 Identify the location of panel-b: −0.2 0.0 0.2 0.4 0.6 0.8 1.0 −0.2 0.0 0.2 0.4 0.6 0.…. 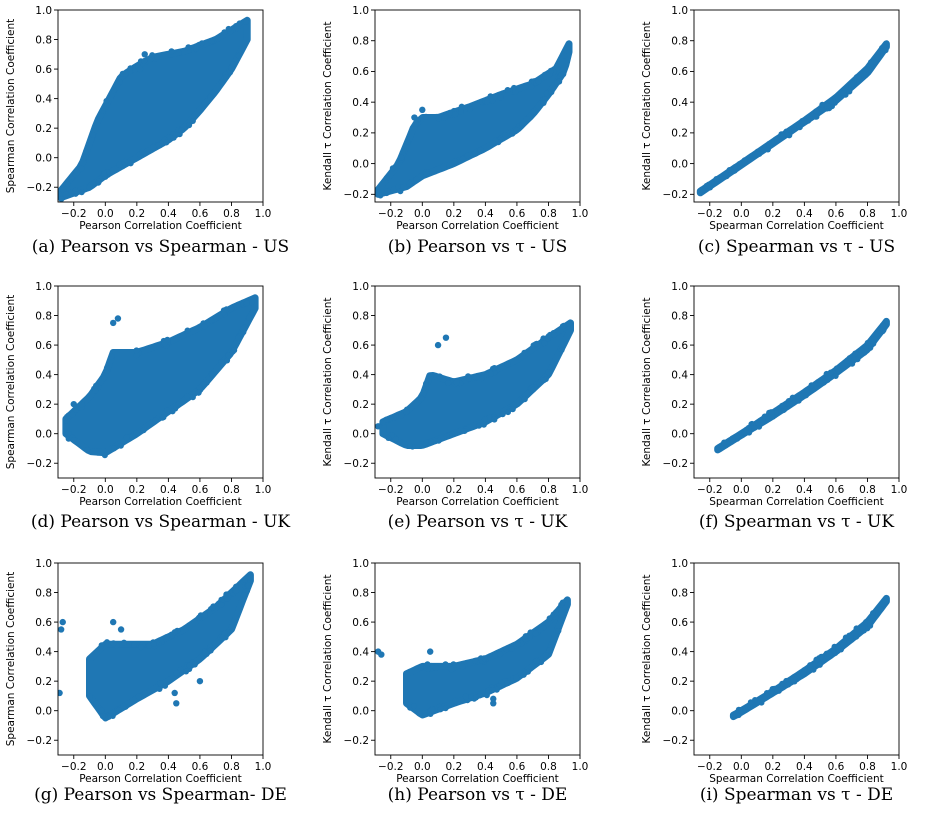
(455, 131).